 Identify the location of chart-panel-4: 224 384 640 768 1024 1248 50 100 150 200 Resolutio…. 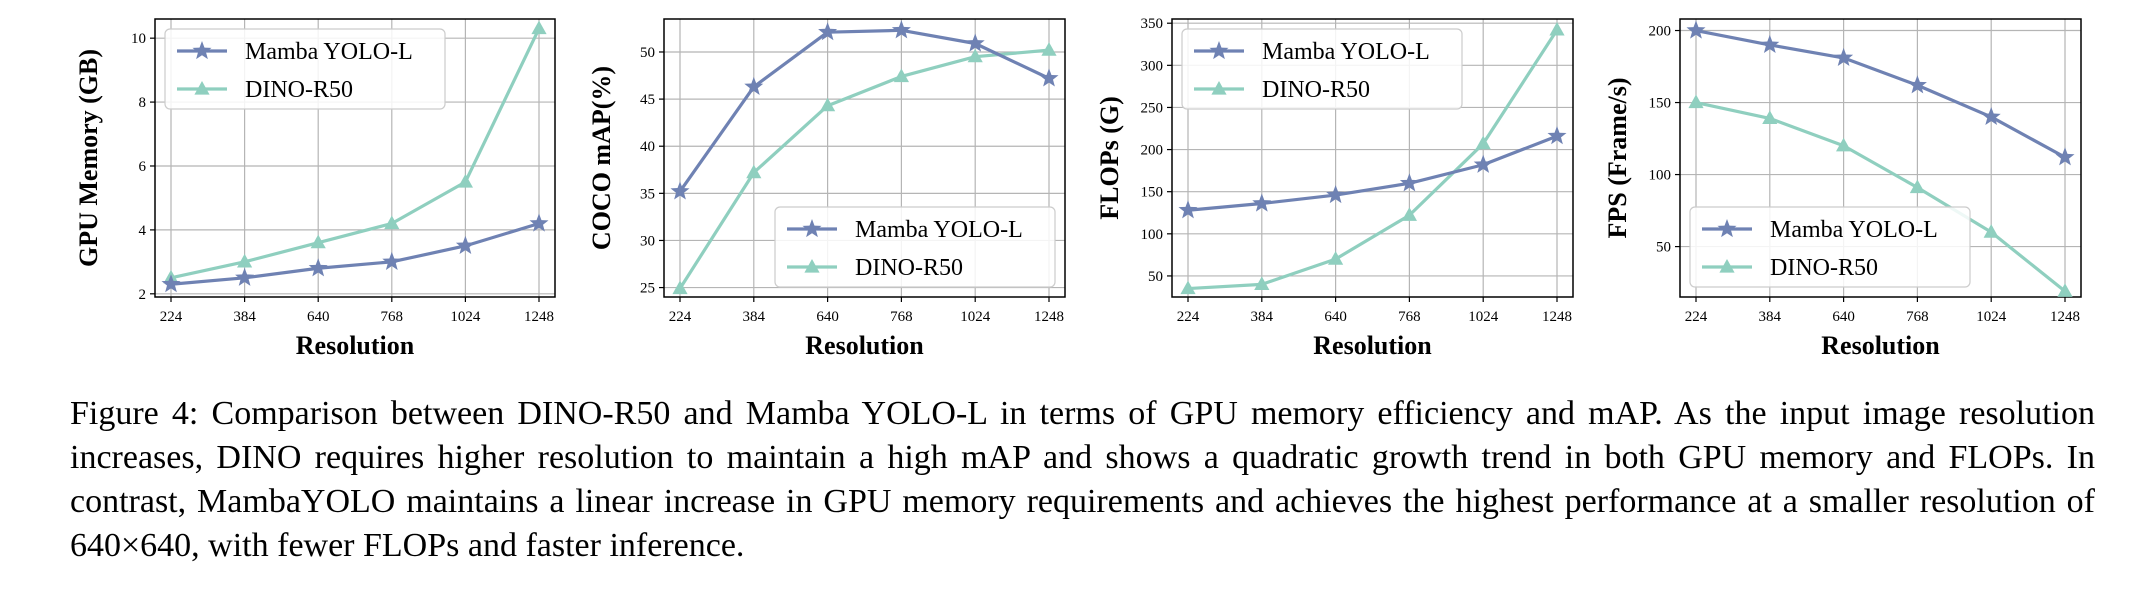
(1842, 189).